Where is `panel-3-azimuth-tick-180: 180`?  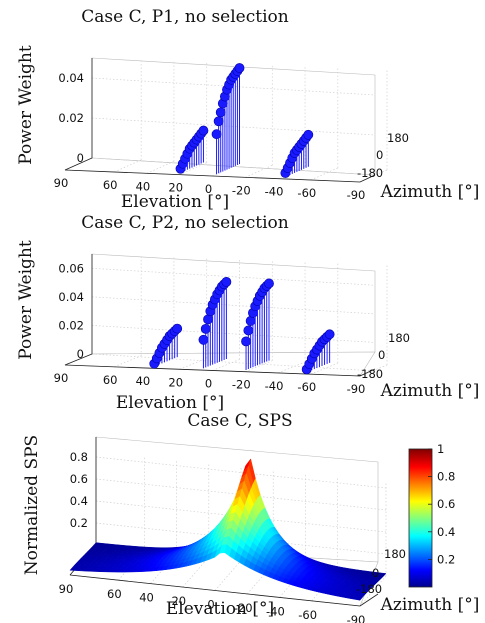
panel-3-azimuth-tick-180: 180 is located at coordinates (395, 554).